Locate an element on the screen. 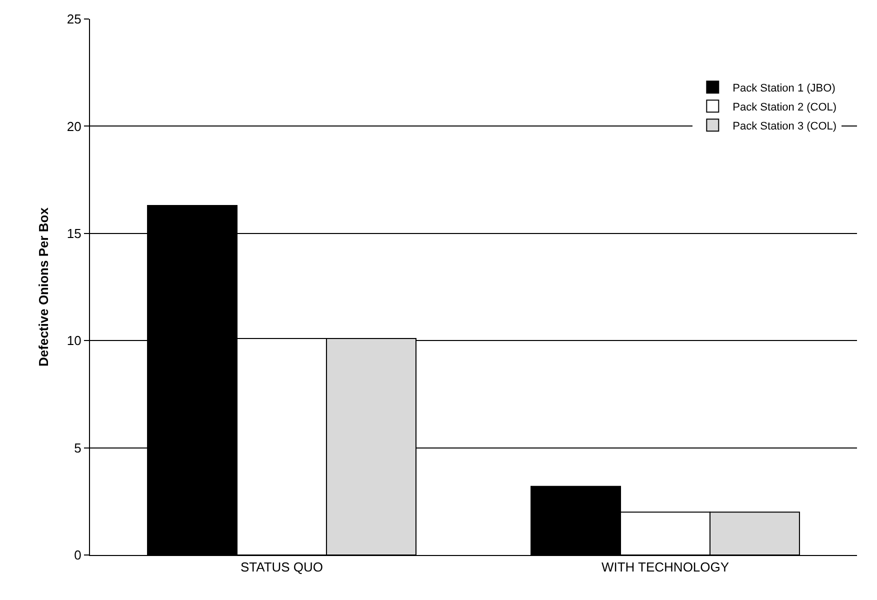 This screenshot has height=600, width=877. legend-label: Pack Station 2 (COL) is located at coordinates (784, 107).